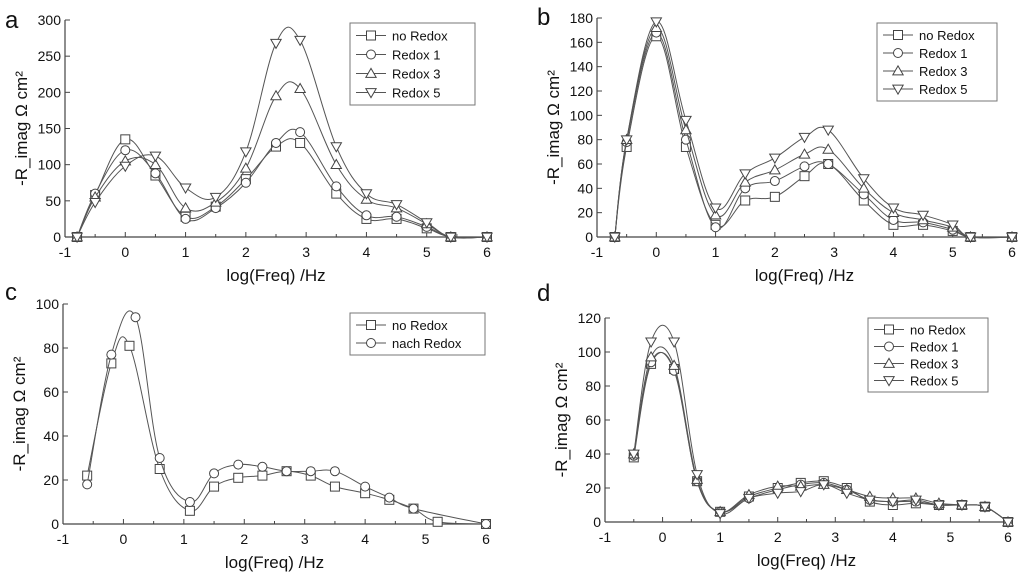 This screenshot has height=582, width=1024. Describe the element at coordinates (590, 352) in the screenshot. I see `y-tick-label: 100` at that location.